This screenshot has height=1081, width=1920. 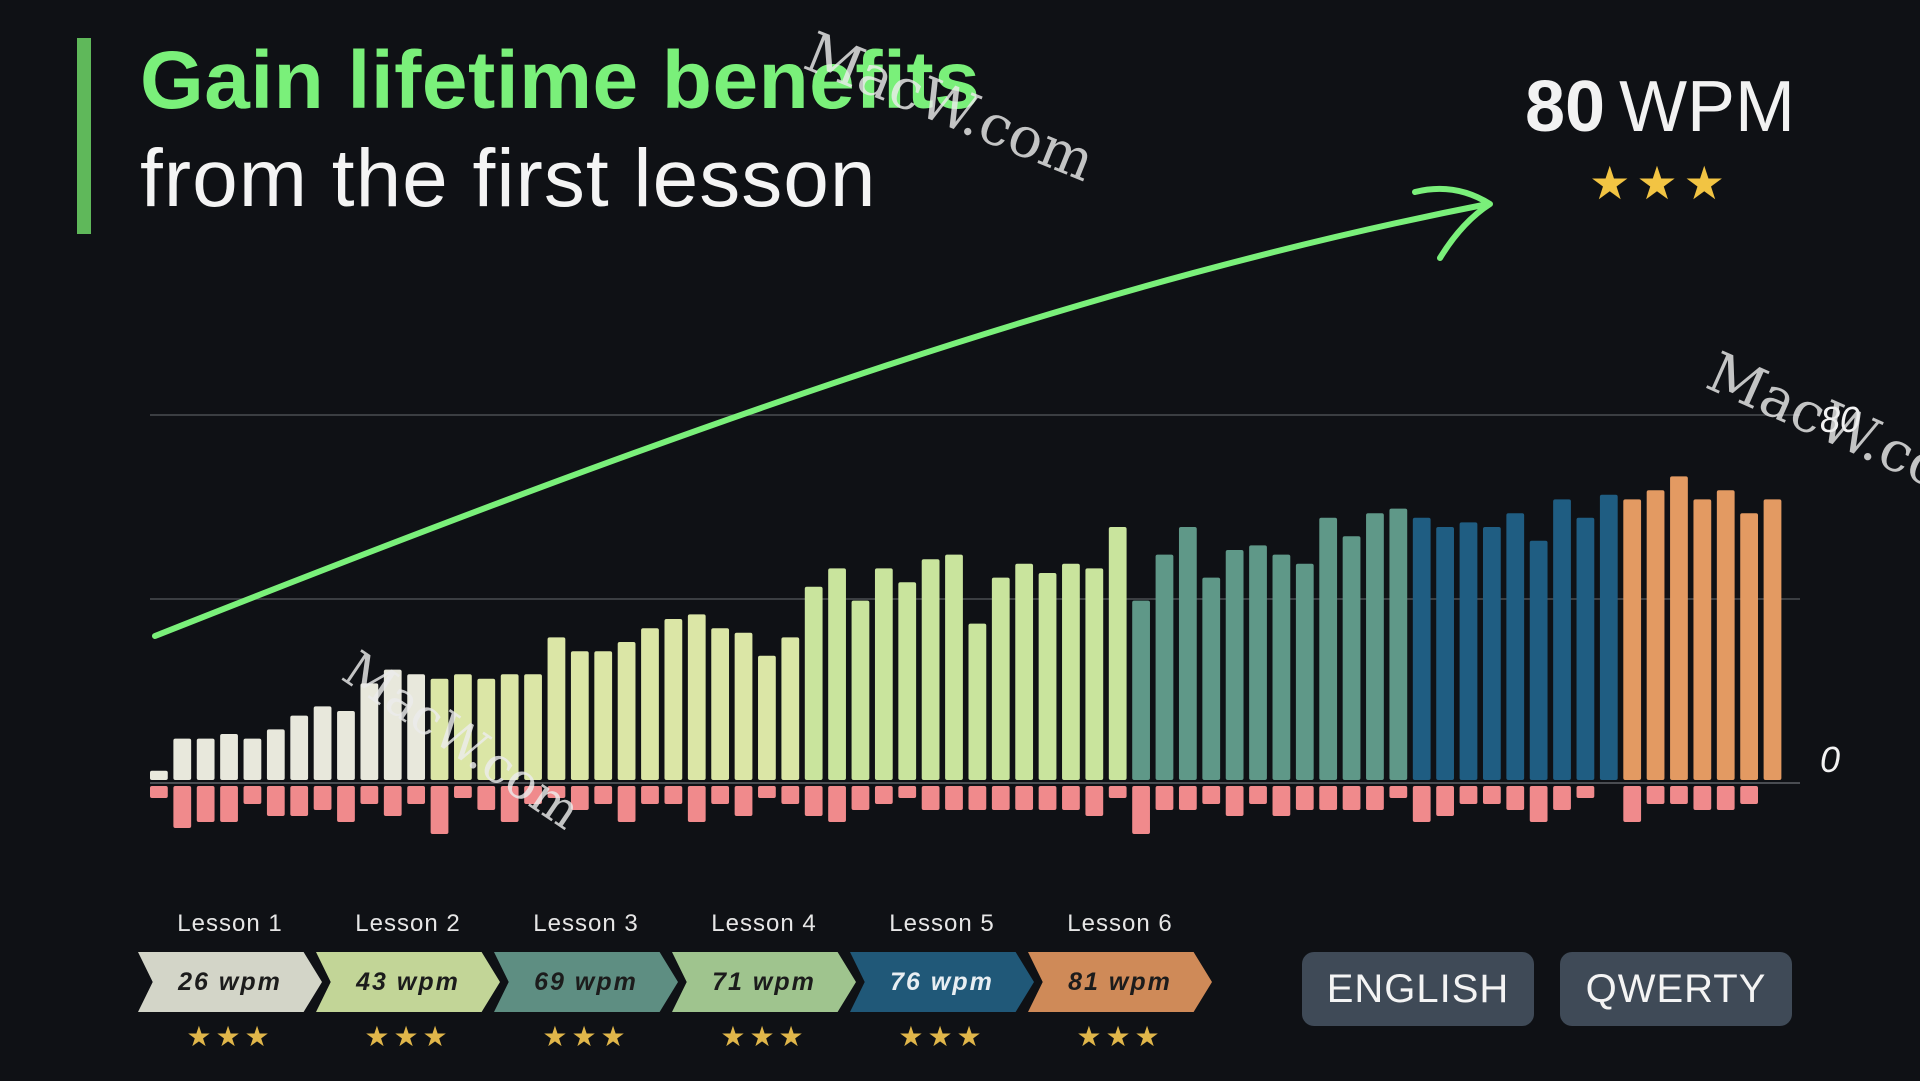 I want to click on headline-accent-bar, so click(x=84, y=136).